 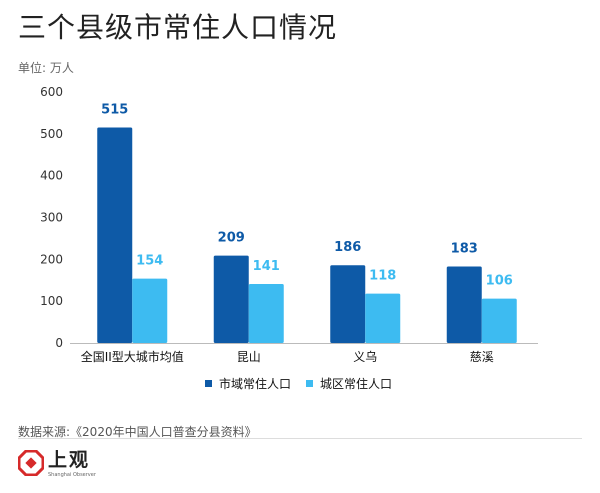 What do you see at coordinates (46, 68) in the screenshot?
I see `unit-label: 单位: 万人` at bounding box center [46, 68].